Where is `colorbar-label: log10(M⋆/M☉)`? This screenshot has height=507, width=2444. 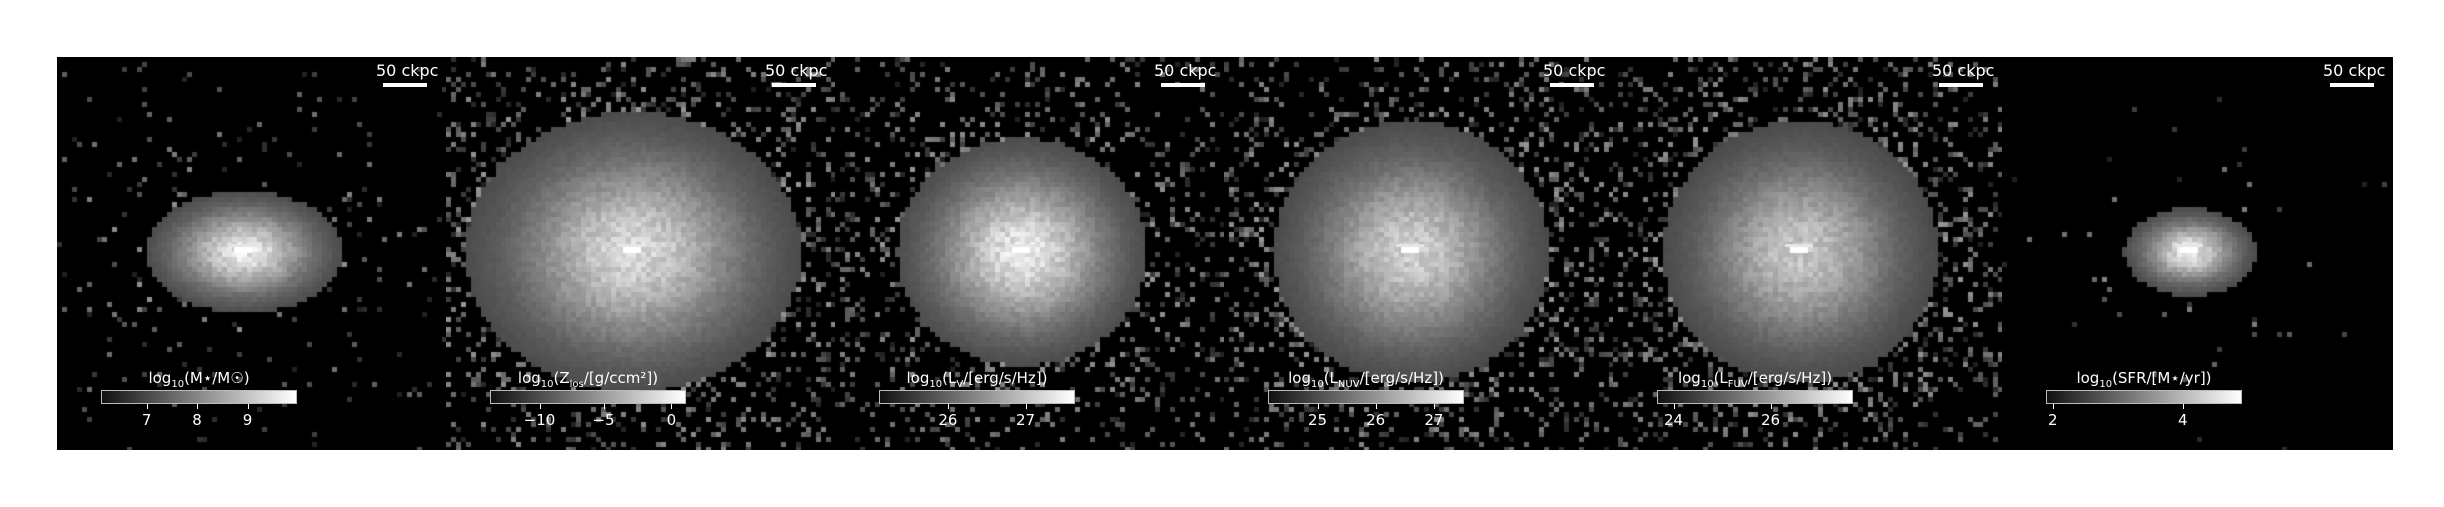 colorbar-label: log10(M⋆/M☉) is located at coordinates (199, 381).